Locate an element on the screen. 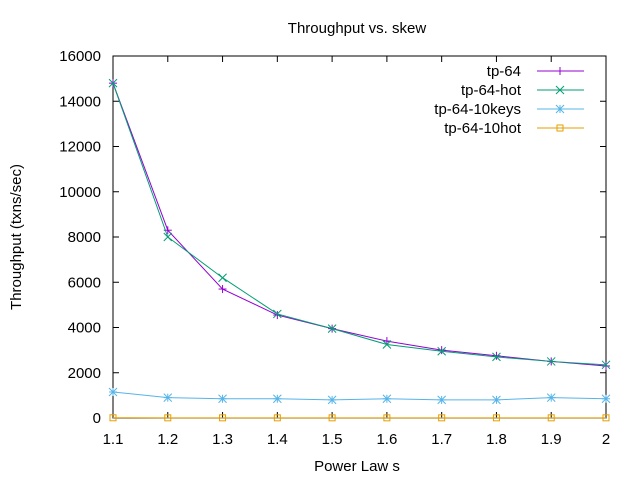 The height and width of the screenshot is (480, 640). y-tick-label: 0 is located at coordinates (97, 418).